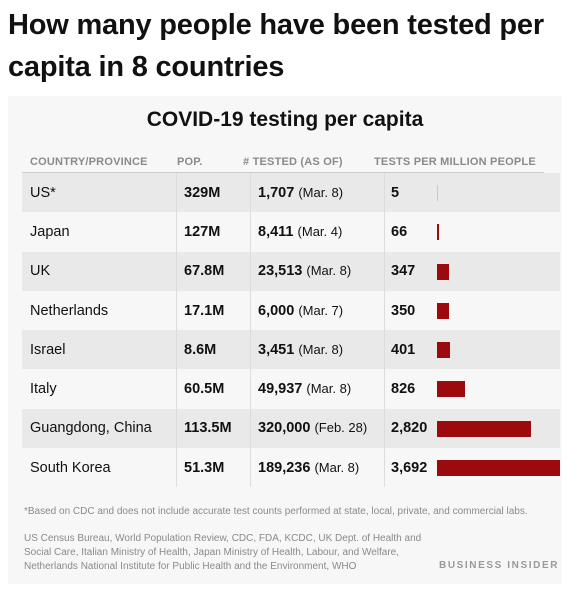 This screenshot has width=569, height=592. I want to click on rate-cell: 2,820, so click(472, 428).